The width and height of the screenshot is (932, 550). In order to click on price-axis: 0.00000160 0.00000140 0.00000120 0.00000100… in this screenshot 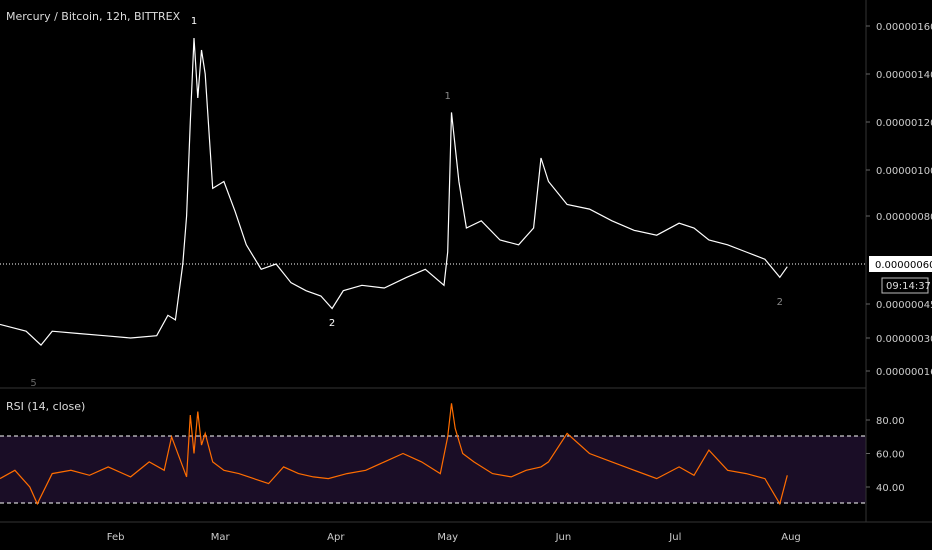, I will do `click(899, 200)`.